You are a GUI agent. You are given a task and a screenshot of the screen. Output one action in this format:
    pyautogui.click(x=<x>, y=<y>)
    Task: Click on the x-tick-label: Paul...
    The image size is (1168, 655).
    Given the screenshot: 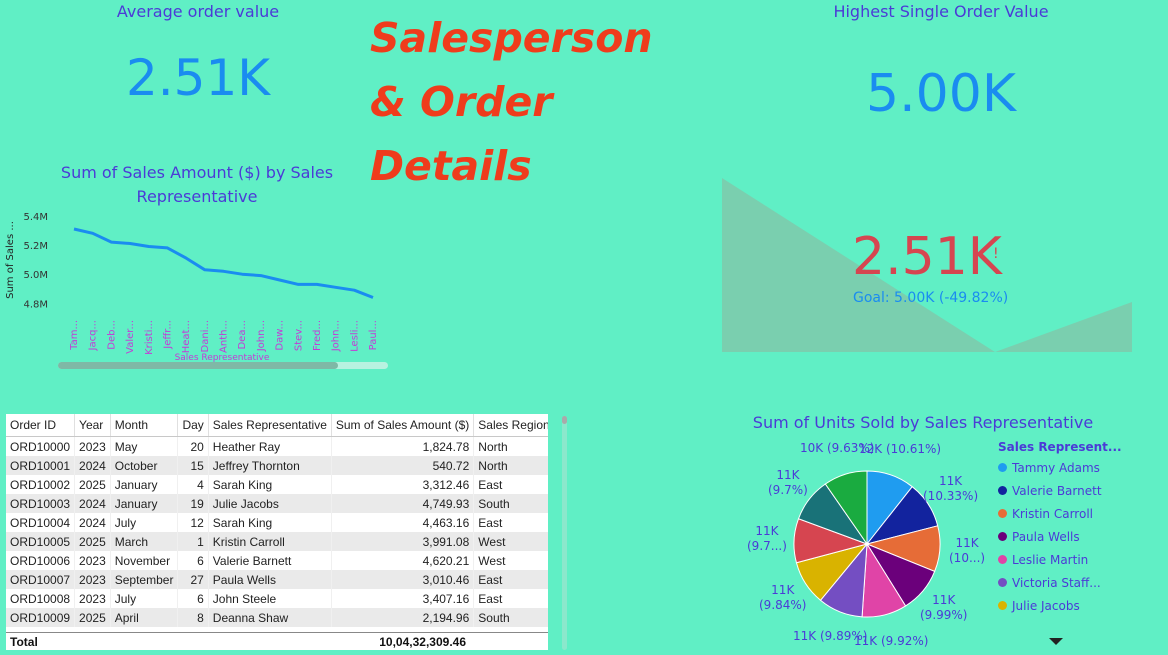 What is the action you would take?
    pyautogui.click(x=373, y=335)
    